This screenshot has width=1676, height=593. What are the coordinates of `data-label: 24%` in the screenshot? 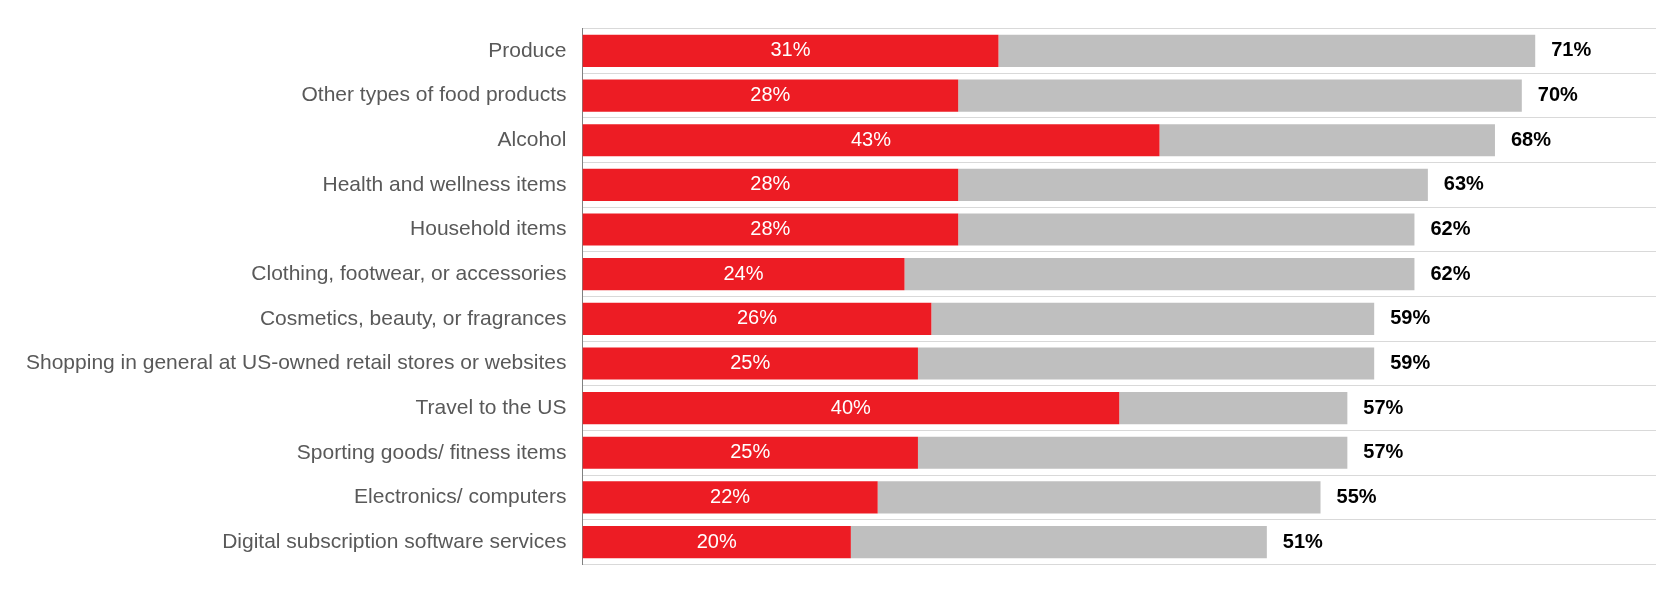 It's located at (743, 272).